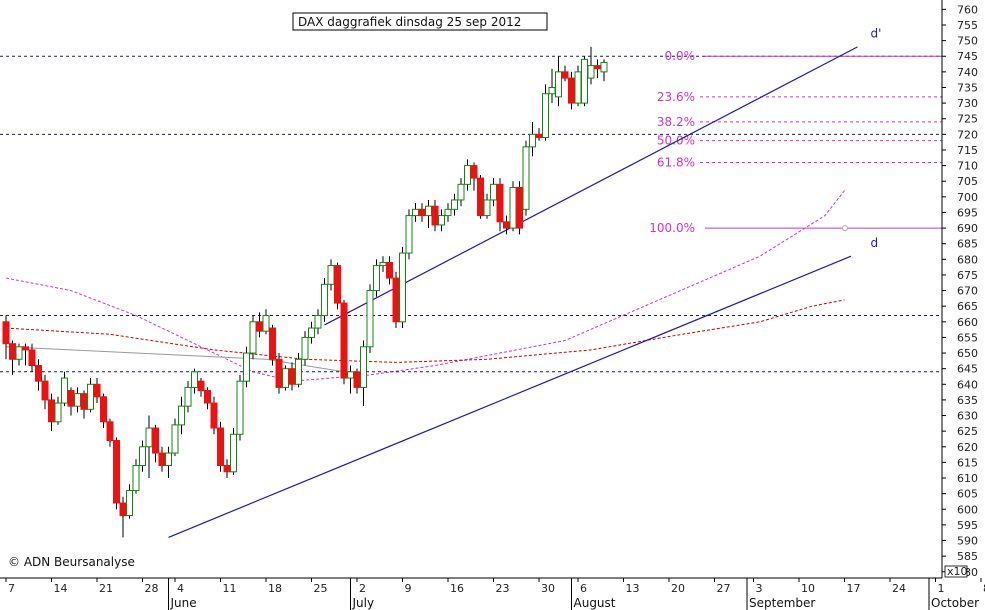  I want to click on y-tick-label: 700, so click(967, 197).